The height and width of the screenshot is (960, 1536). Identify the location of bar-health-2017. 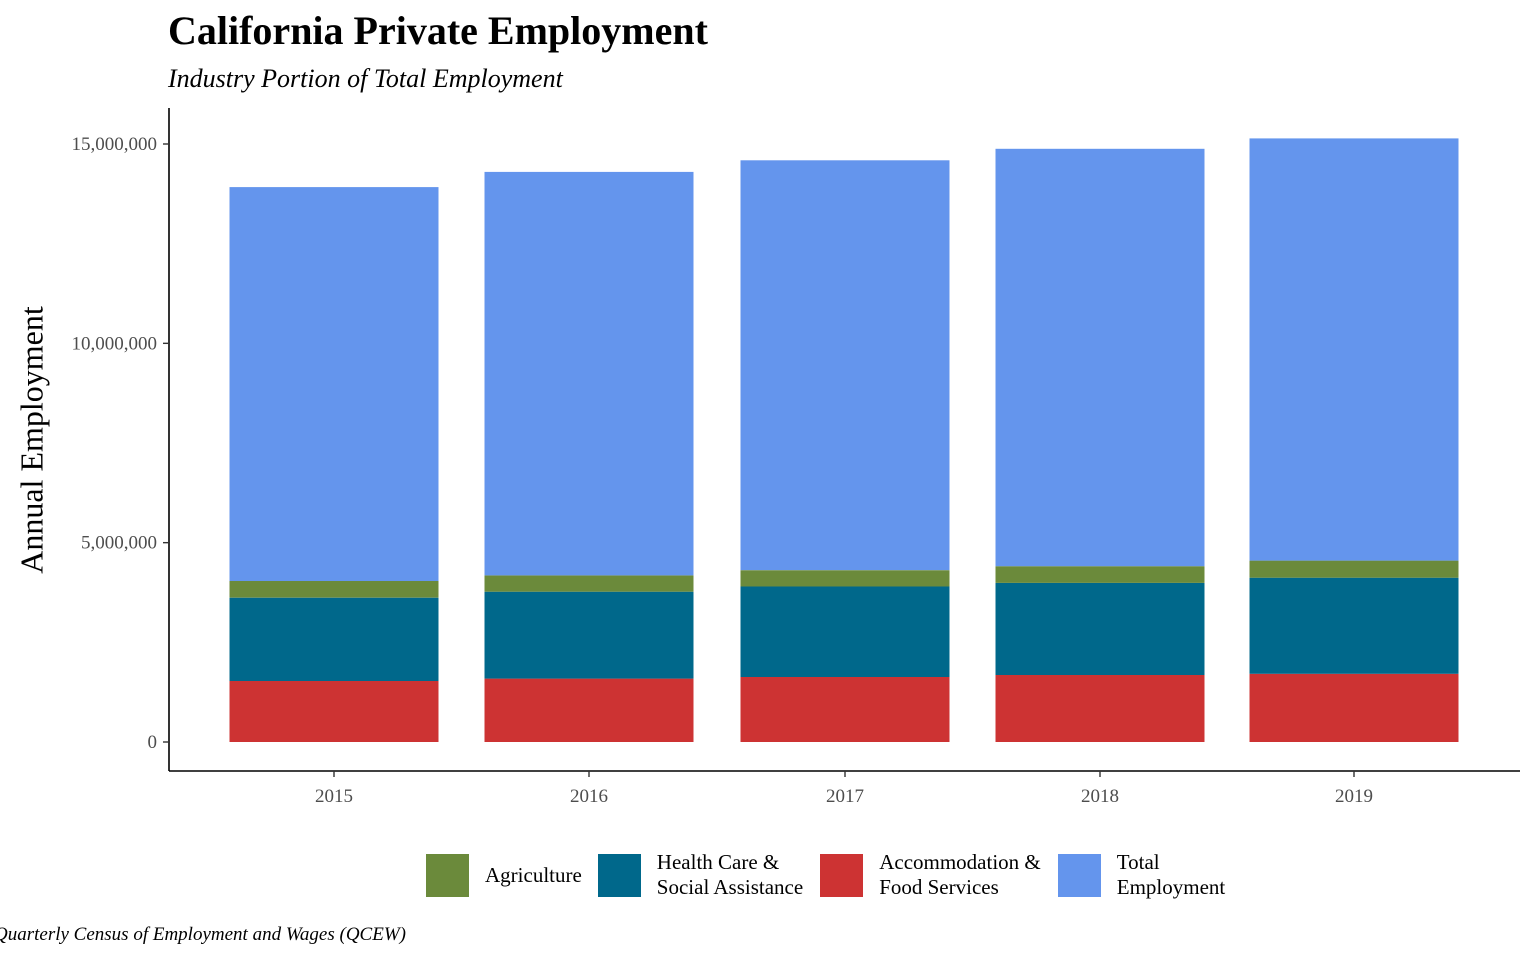
(845, 631).